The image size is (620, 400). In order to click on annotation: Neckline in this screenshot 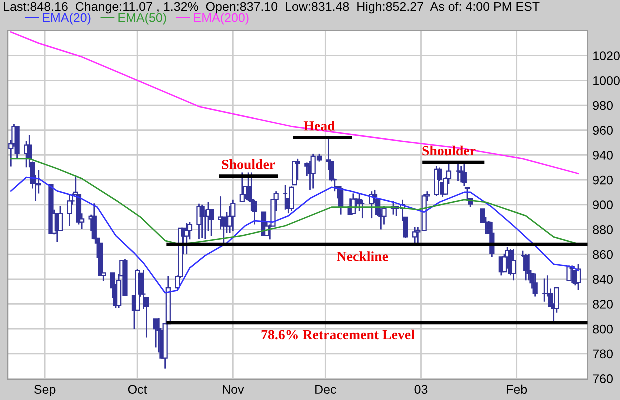, I will do `click(362, 257)`.